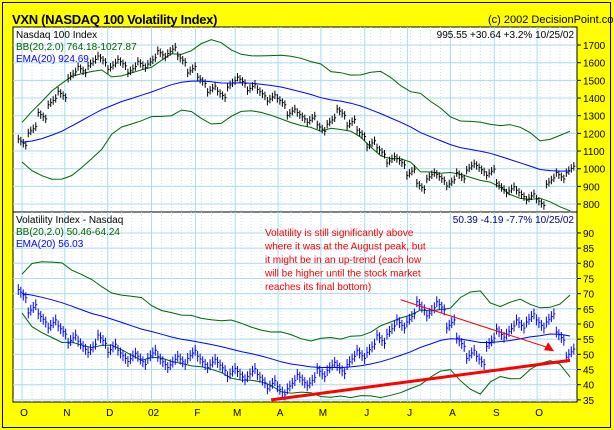 Image resolution: width=614 pixels, height=430 pixels. Describe the element at coordinates (197, 413) in the screenshot. I see `x-tick-label: F` at that location.